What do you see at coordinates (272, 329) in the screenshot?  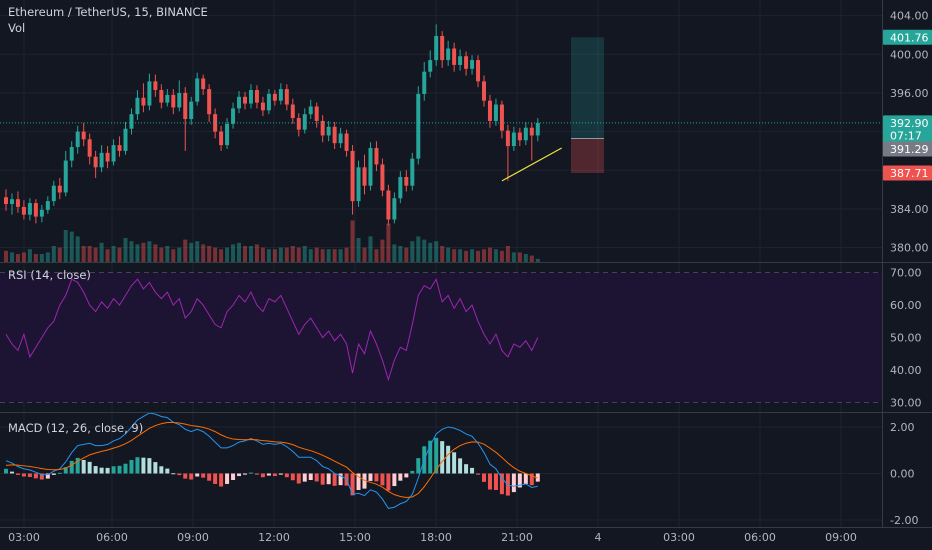 I see `rsi-pane` at bounding box center [272, 329].